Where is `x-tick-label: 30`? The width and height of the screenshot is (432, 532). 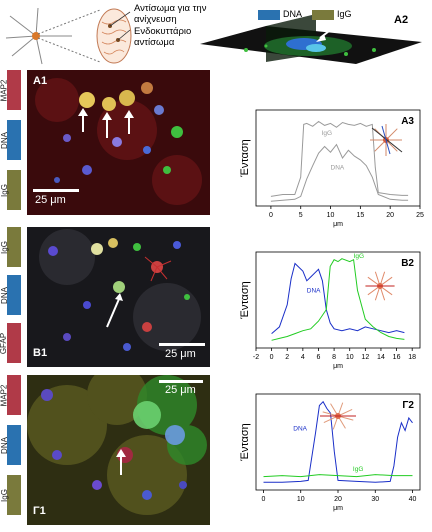
x-tick-label: 30 is located at coordinates (375, 499).